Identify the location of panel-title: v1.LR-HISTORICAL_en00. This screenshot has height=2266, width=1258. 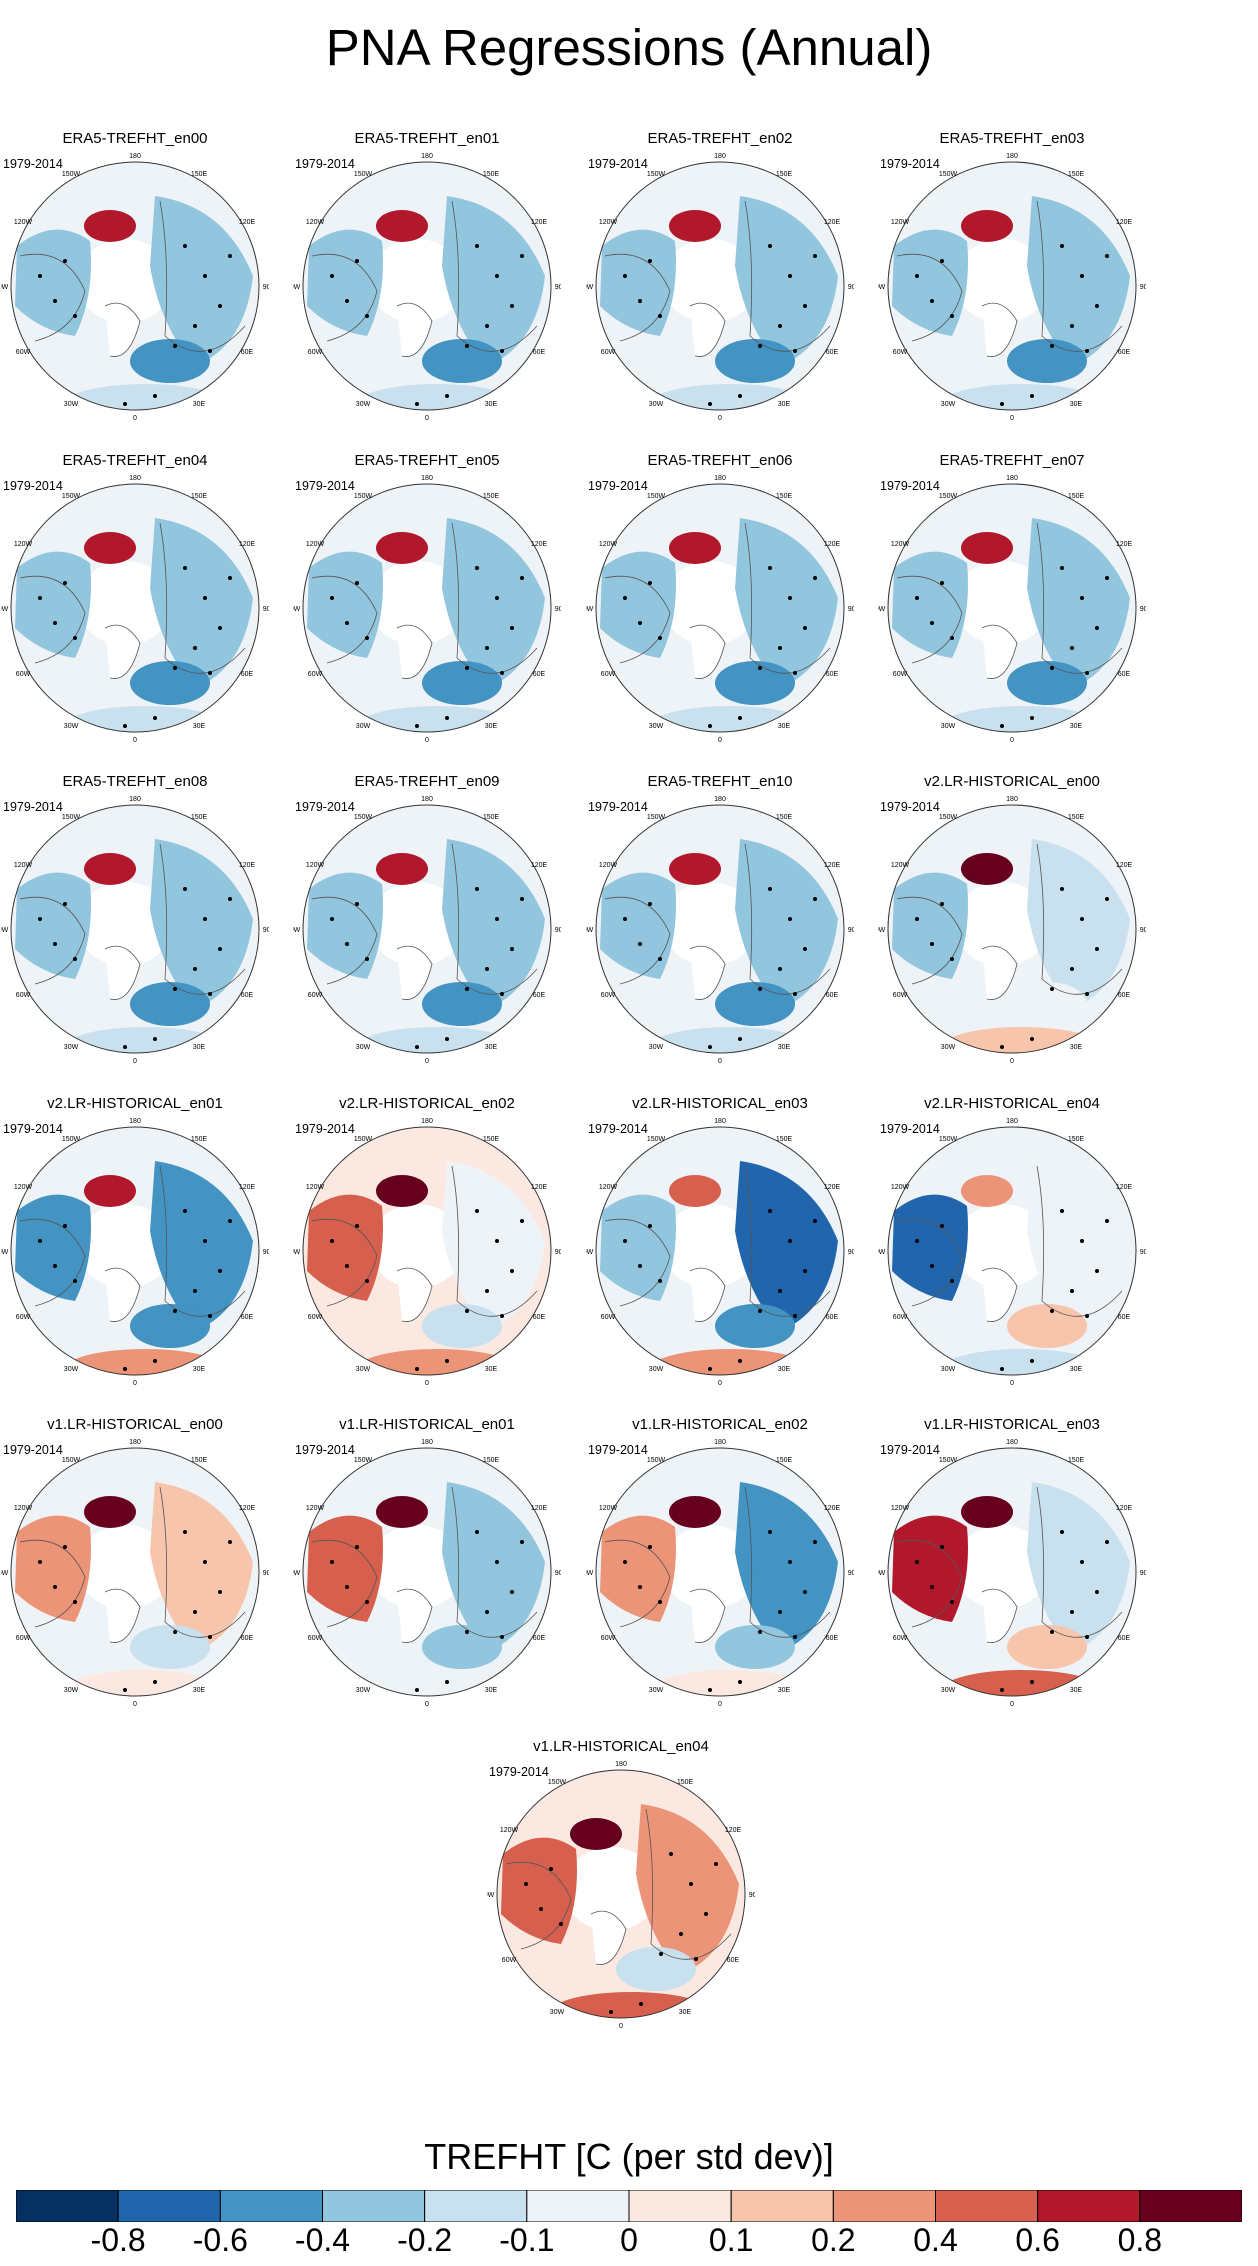
(135, 1424).